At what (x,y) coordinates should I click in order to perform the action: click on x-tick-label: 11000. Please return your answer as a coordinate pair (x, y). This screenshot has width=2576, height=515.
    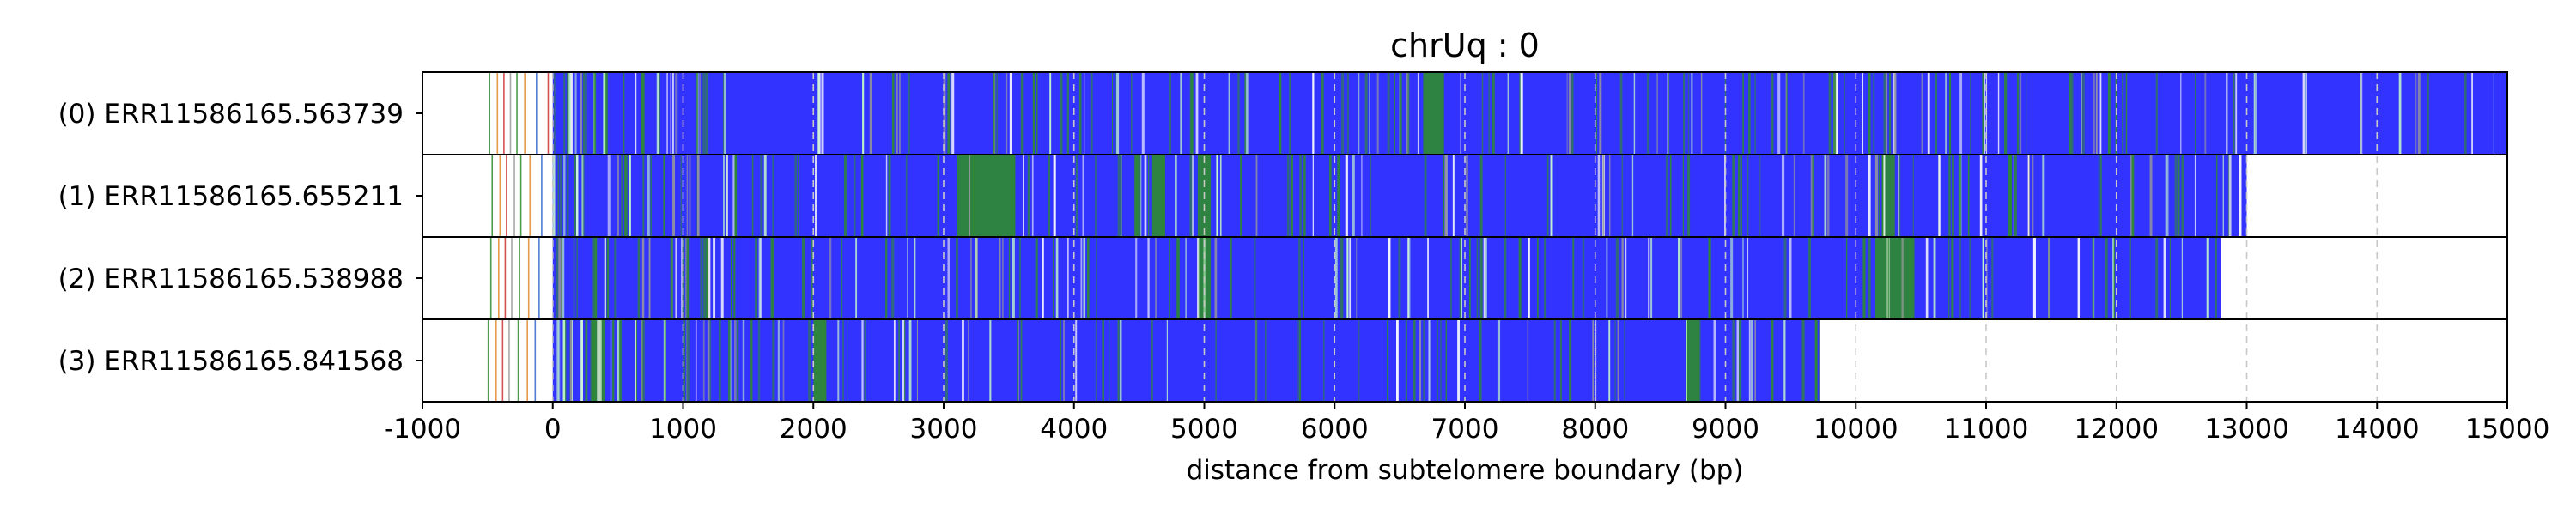
    Looking at the image, I should click on (1987, 429).